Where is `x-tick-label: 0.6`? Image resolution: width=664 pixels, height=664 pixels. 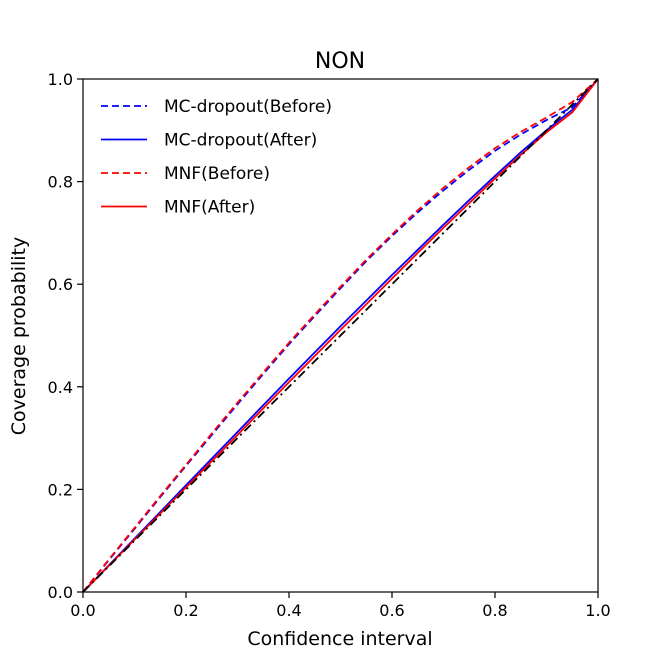 x-tick-label: 0.6 is located at coordinates (391, 610).